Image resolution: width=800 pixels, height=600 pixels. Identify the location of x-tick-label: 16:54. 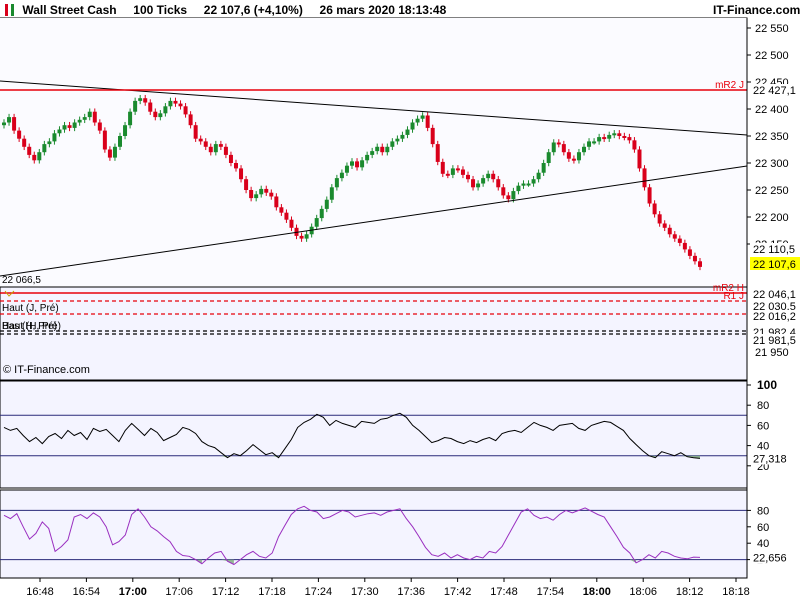
(87, 592).